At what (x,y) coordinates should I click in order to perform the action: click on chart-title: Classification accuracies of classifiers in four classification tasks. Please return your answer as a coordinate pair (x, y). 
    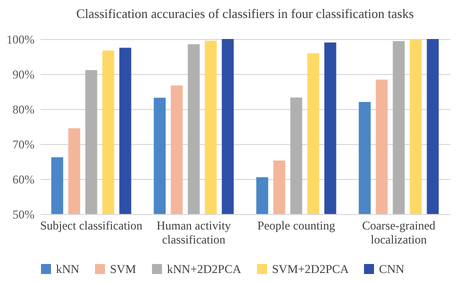
    Looking at the image, I should click on (245, 13).